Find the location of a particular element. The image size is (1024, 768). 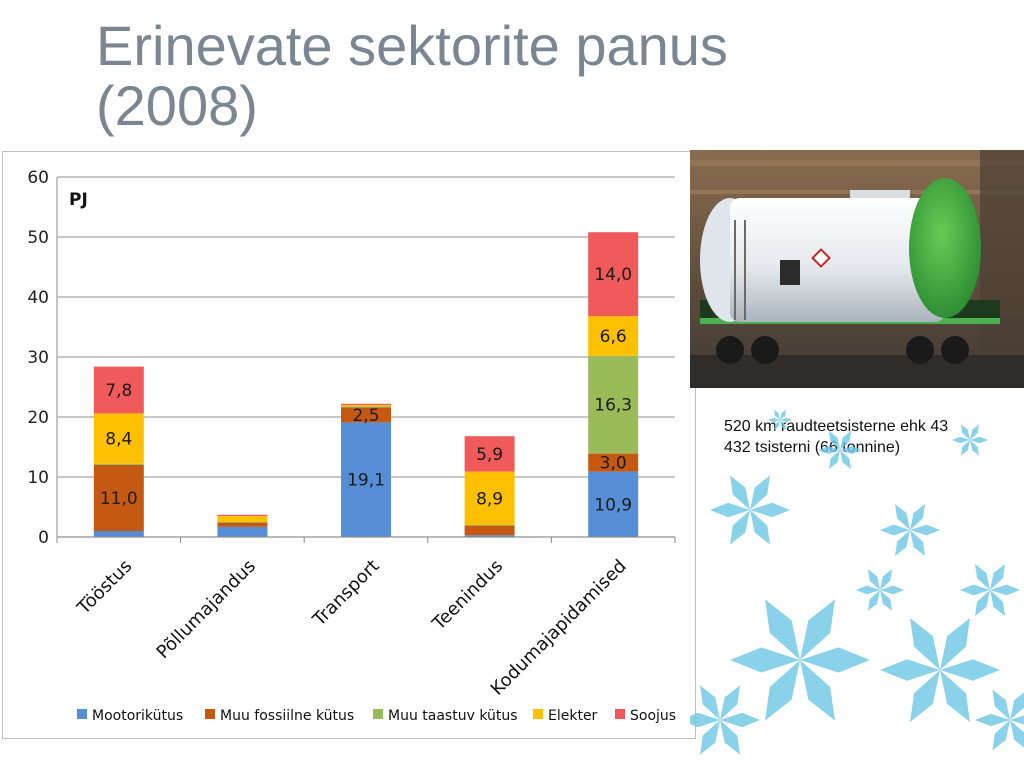

data-label: 7,8 is located at coordinates (118, 391).